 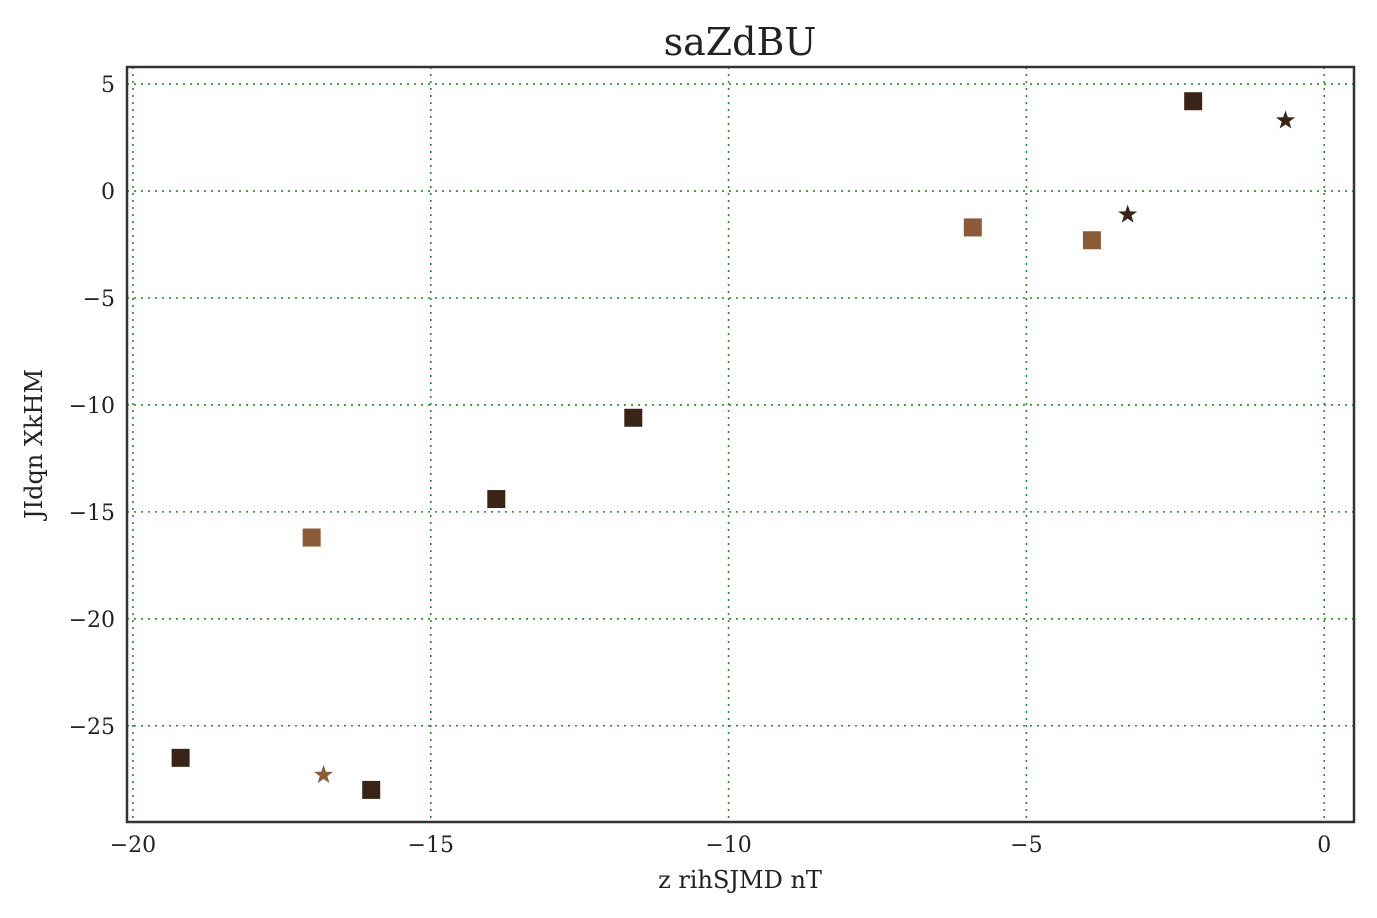 I want to click on y-ticks: 5 0 −5 −10 −15 −20 −25, so click(x=92, y=406).